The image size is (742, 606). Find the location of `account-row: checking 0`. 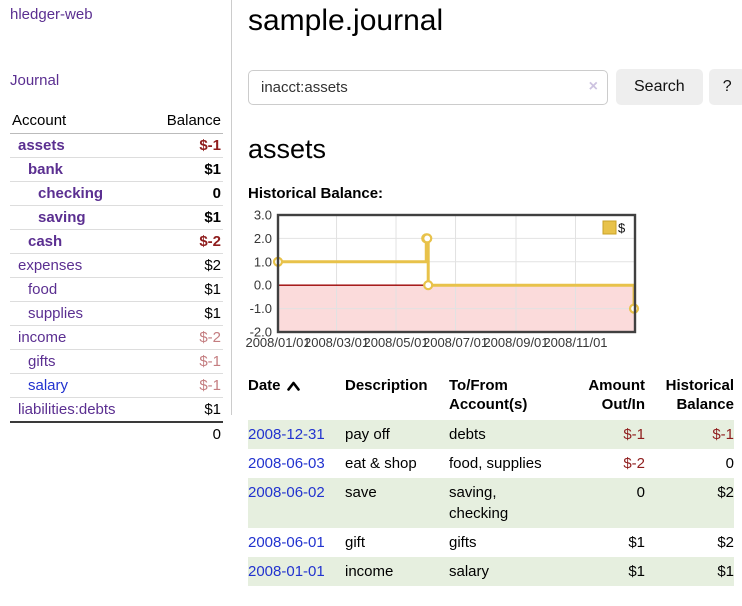

account-row: checking 0 is located at coordinates (116, 193).